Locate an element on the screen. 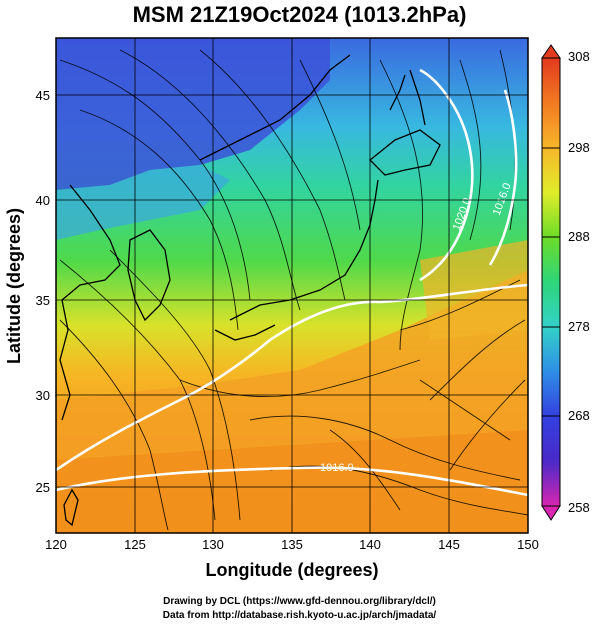  x-tick-label: 140 is located at coordinates (370, 544).